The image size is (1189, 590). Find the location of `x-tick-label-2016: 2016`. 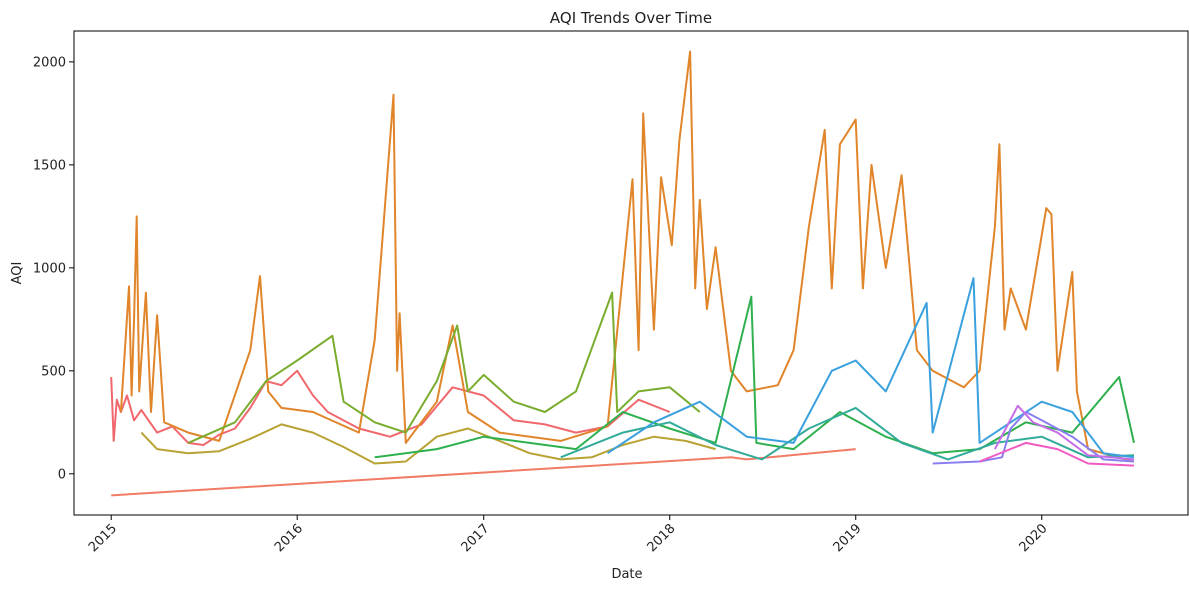

x-tick-label-2016: 2016 is located at coordinates (289, 538).